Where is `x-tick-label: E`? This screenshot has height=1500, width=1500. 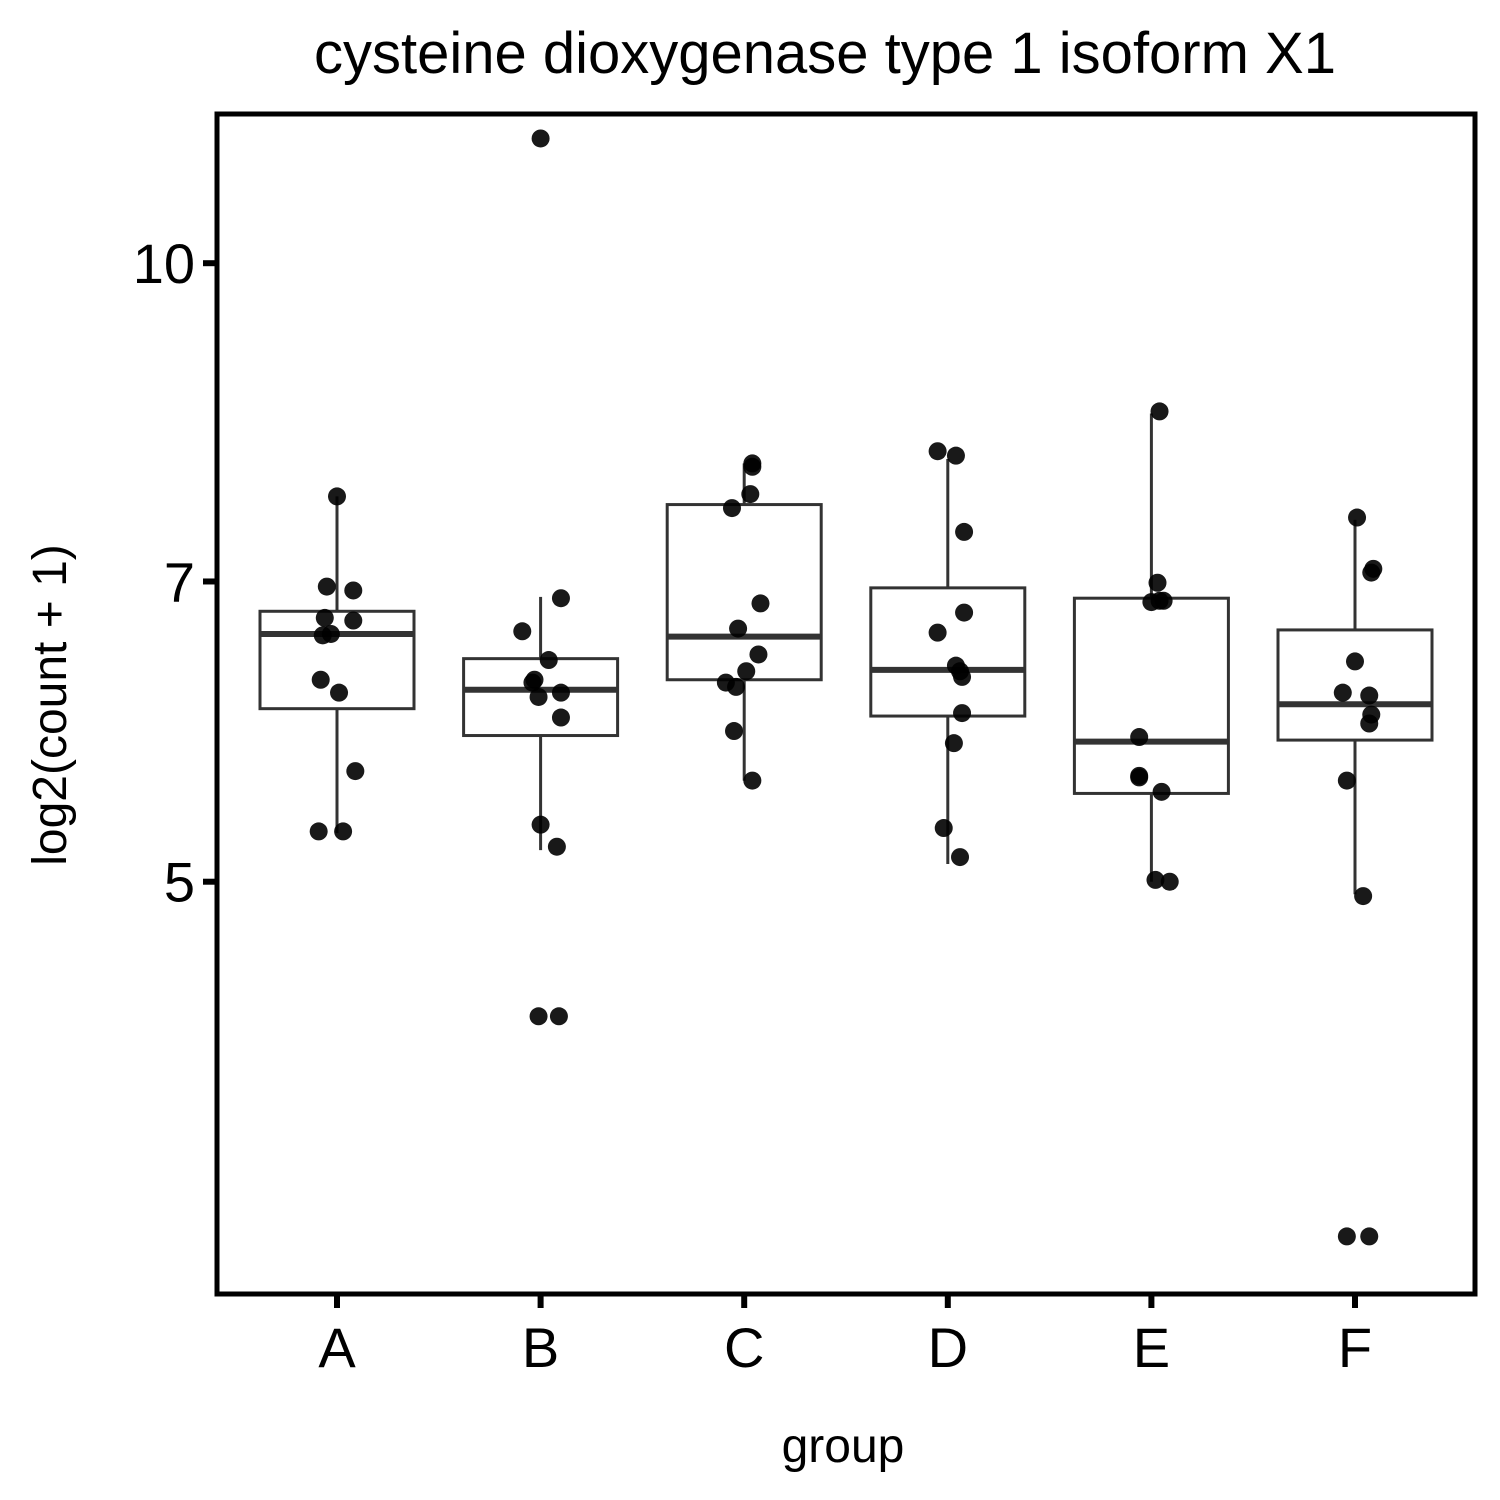 x-tick-label: E is located at coordinates (1151, 1347).